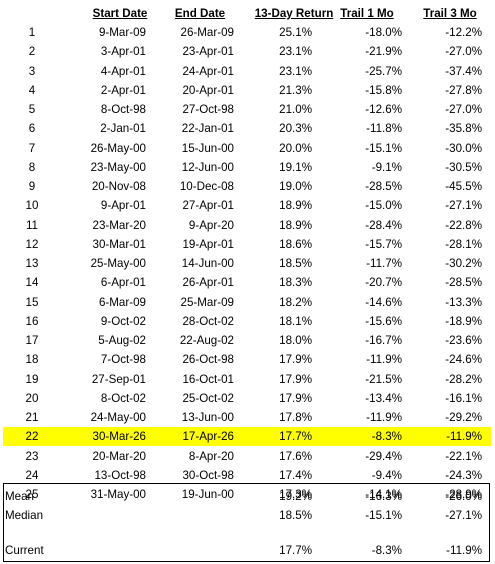  Describe the element at coordinates (294, 13) in the screenshot. I see `header-13-day-return: 13-Day Return` at that location.